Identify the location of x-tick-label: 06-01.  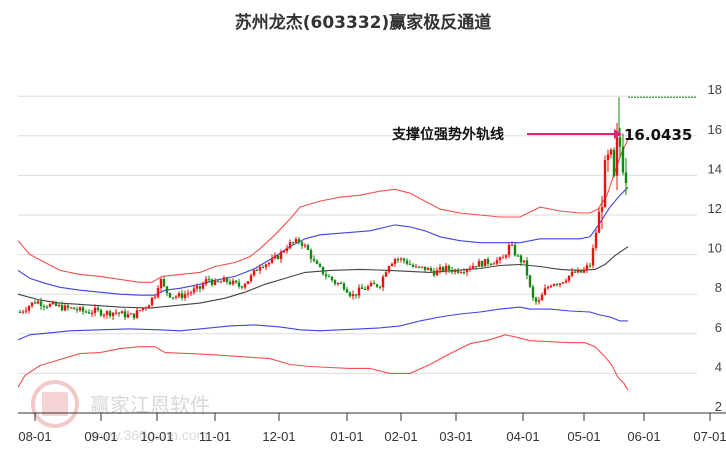
(643, 436).